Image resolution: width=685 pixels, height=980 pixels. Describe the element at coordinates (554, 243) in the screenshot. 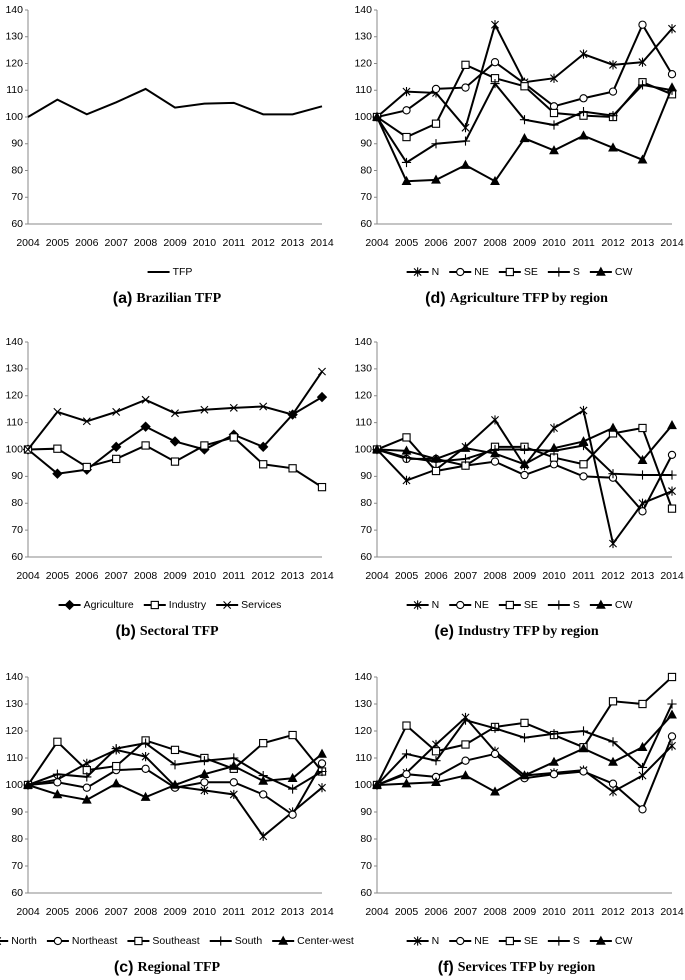

I see `x-tick-label: 2010` at that location.